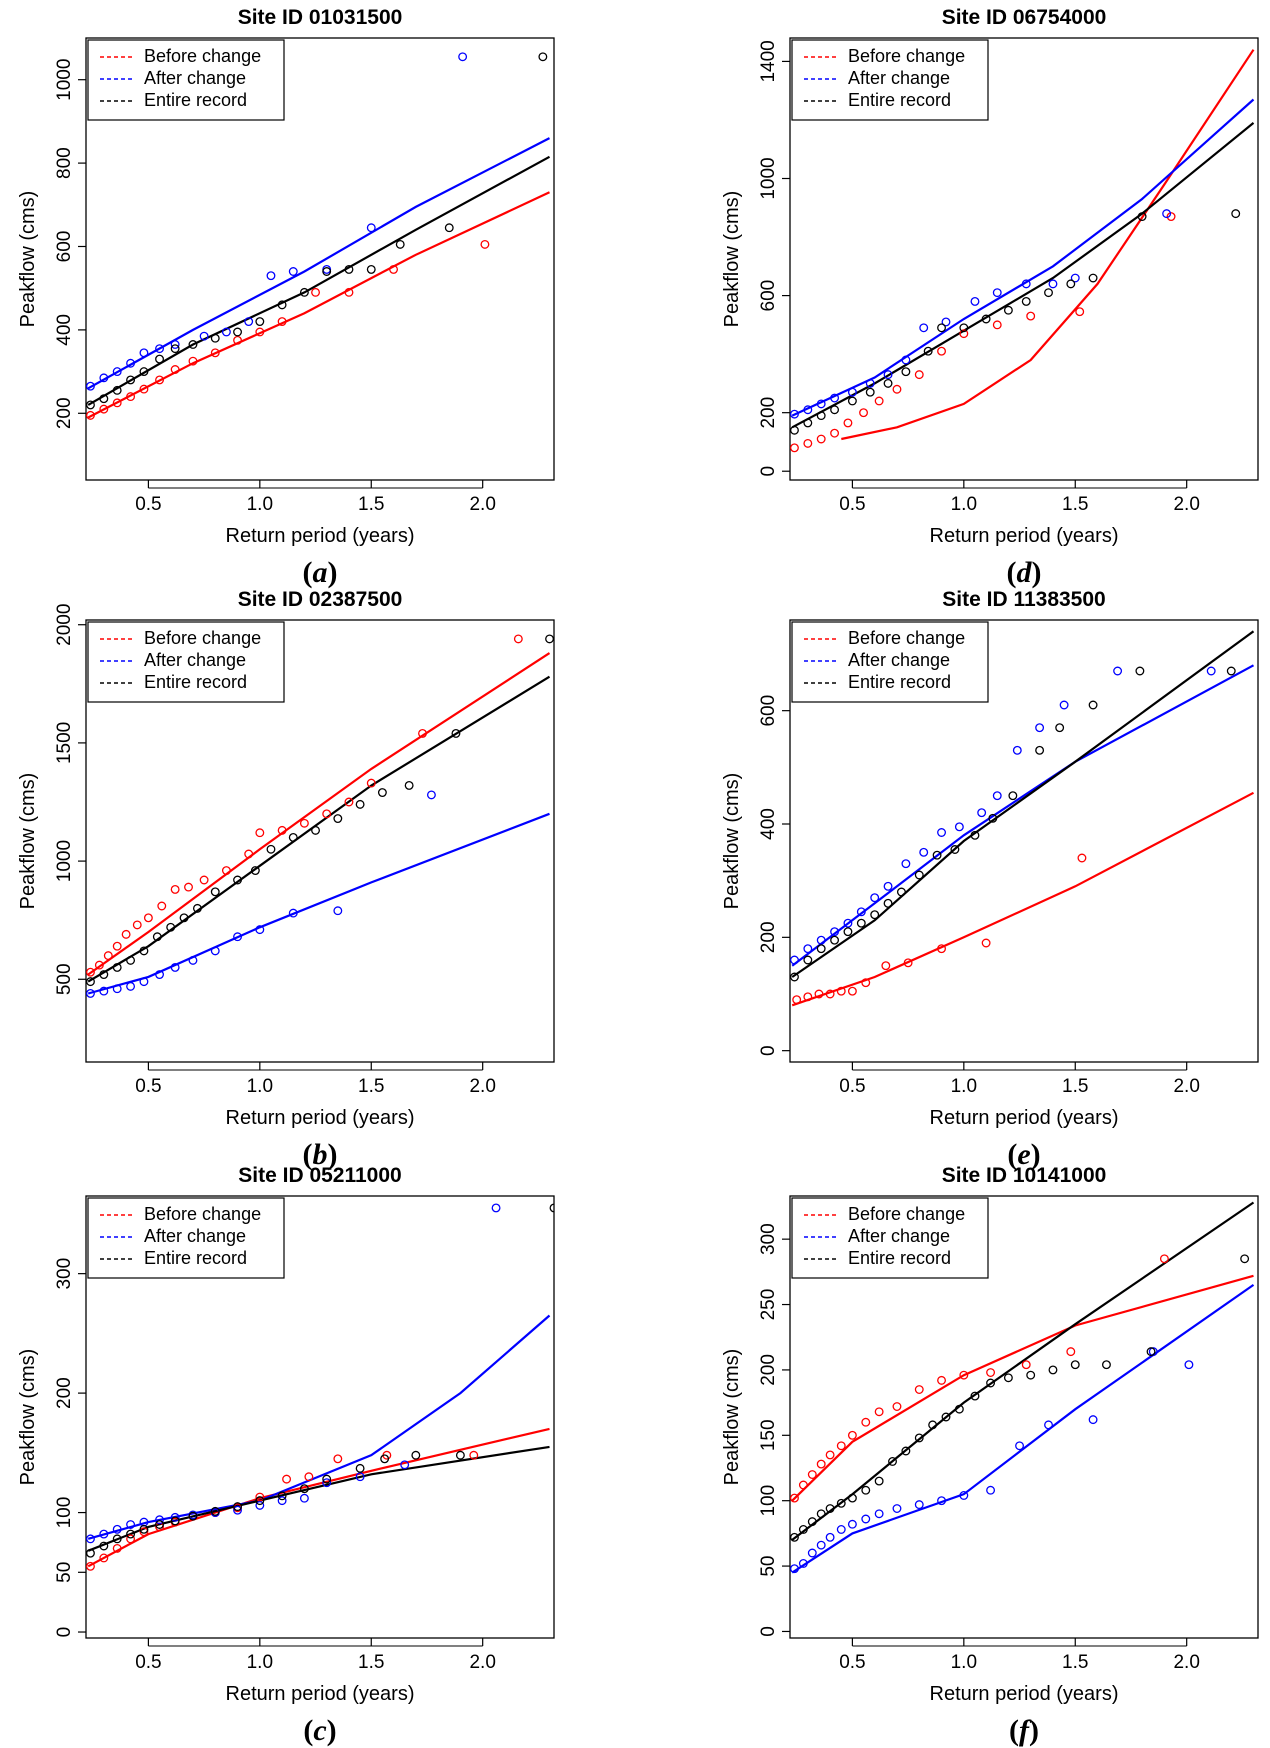 The image size is (1270, 1748). Describe the element at coordinates (320, 572) in the screenshot. I see `panel-caption: (a)` at that location.